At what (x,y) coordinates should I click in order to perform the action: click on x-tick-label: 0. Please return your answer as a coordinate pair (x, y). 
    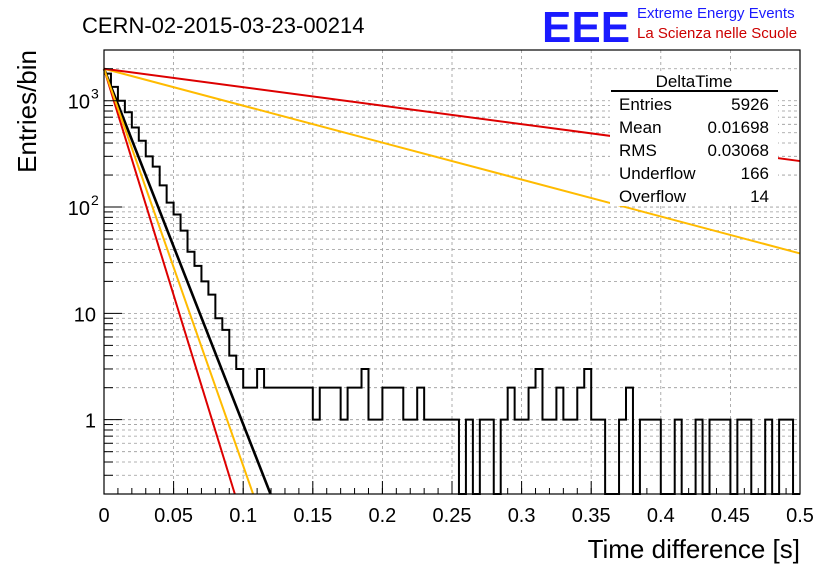
    Looking at the image, I should click on (103, 516).